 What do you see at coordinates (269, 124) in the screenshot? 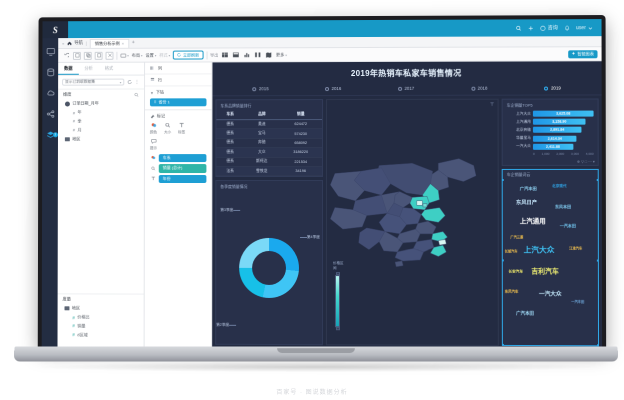
I see `table-row: 德系 奥迪 624472` at bounding box center [269, 124].